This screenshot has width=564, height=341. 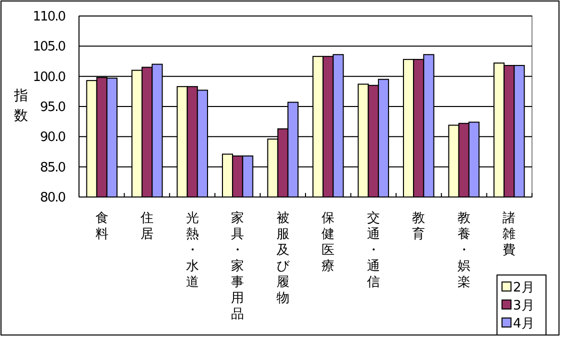 What do you see at coordinates (419, 226) in the screenshot?
I see `x-tick-label: 教育` at bounding box center [419, 226].